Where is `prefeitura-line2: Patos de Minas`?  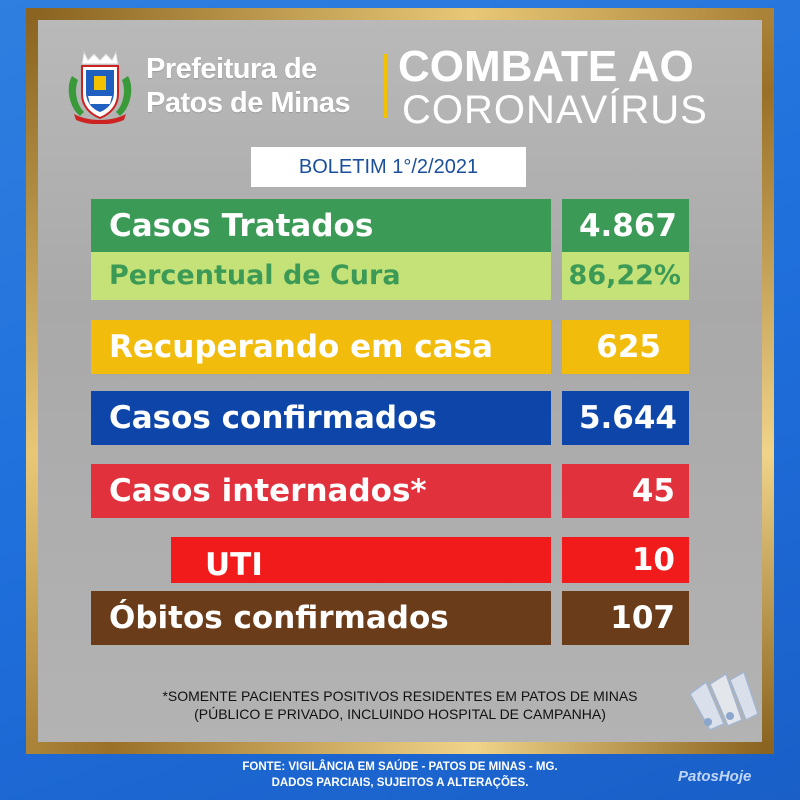
prefeitura-line2: Patos de Minas is located at coordinates (248, 103).